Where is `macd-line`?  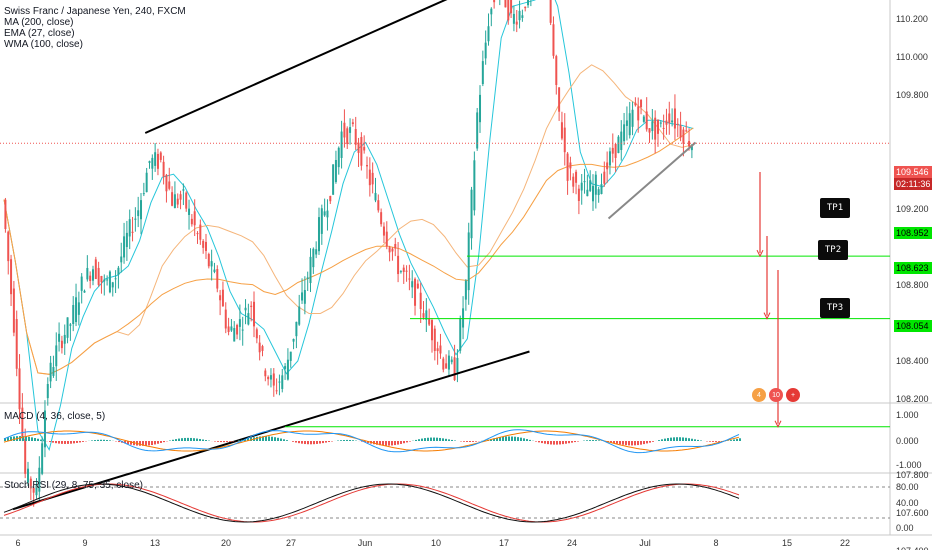
macd-line is located at coordinates (371, 441).